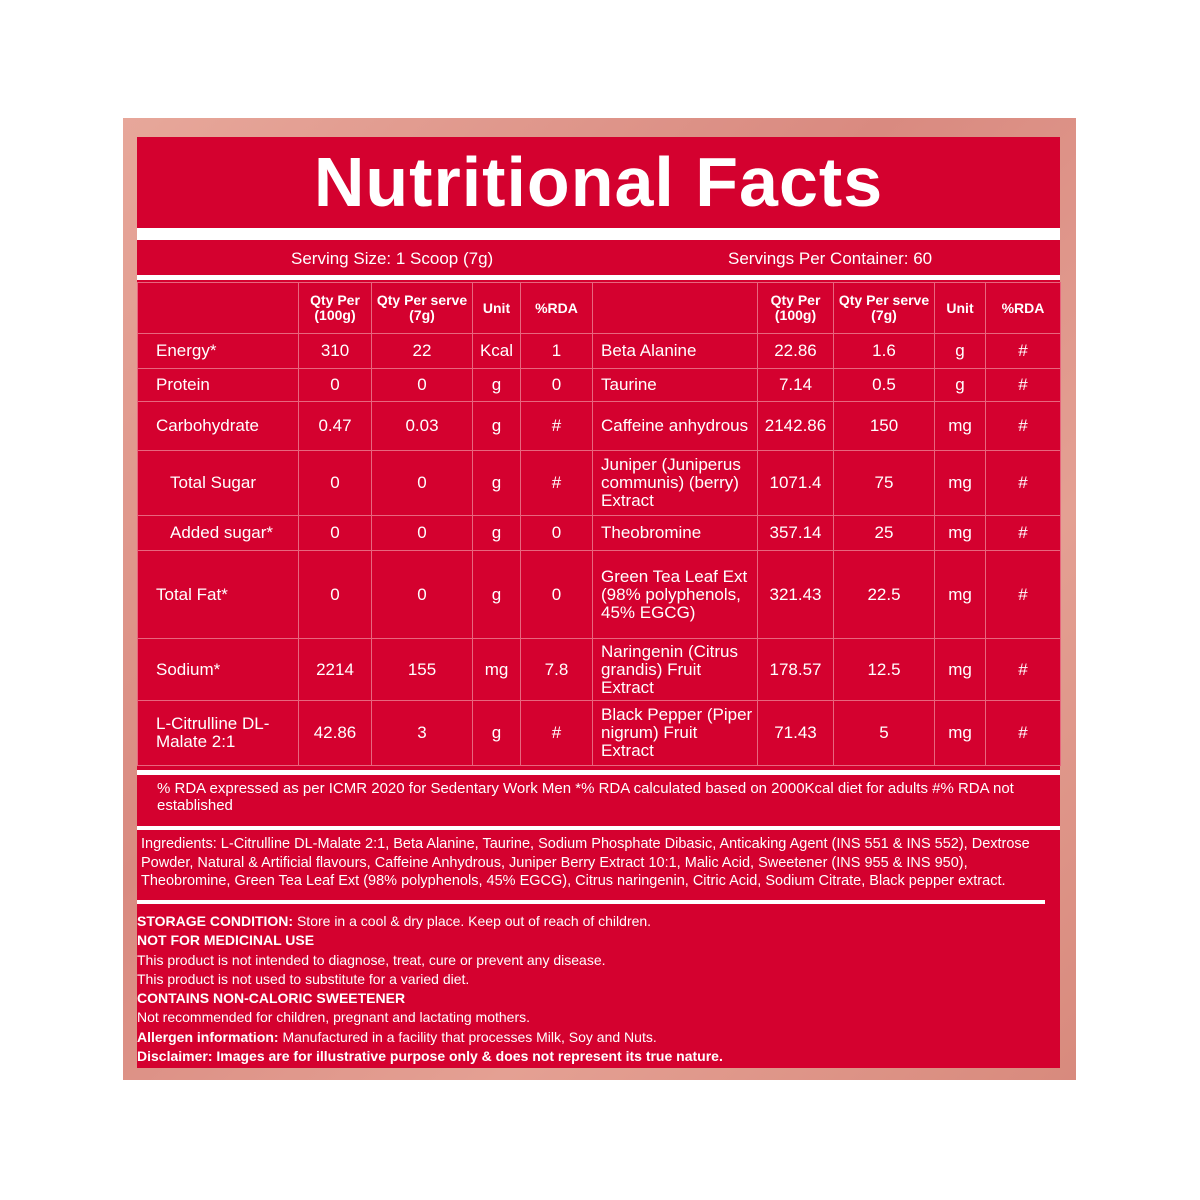 This screenshot has height=1200, width=1200. I want to click on qty-per-serve: 3, so click(422, 733).